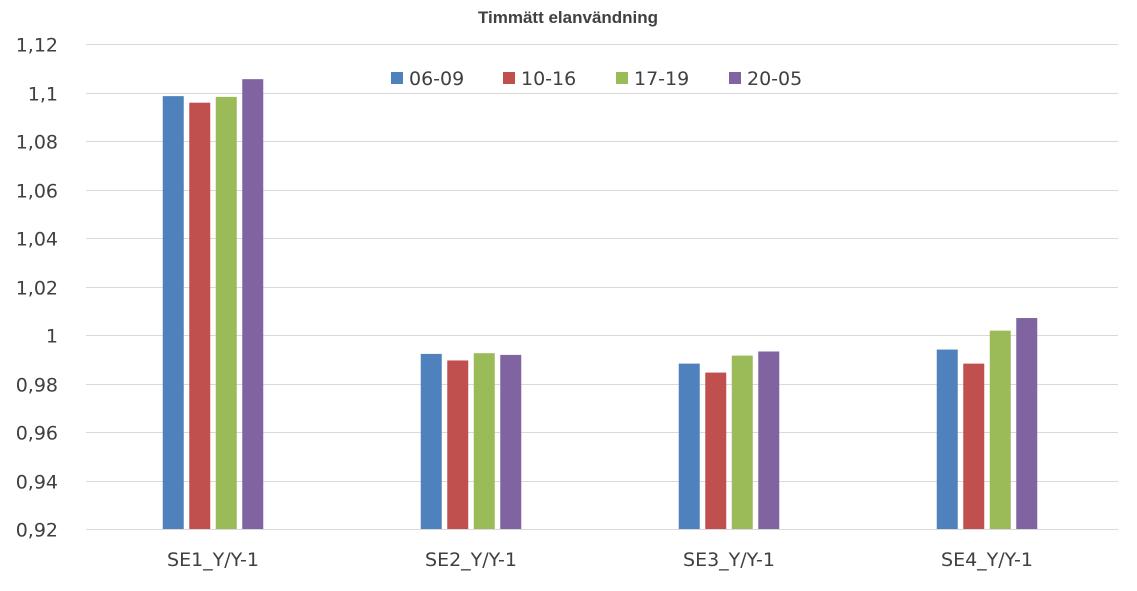 The height and width of the screenshot is (591, 1137). Describe the element at coordinates (213, 560) in the screenshot. I see `x-tick-label: SE1_Y/Y-1` at that location.